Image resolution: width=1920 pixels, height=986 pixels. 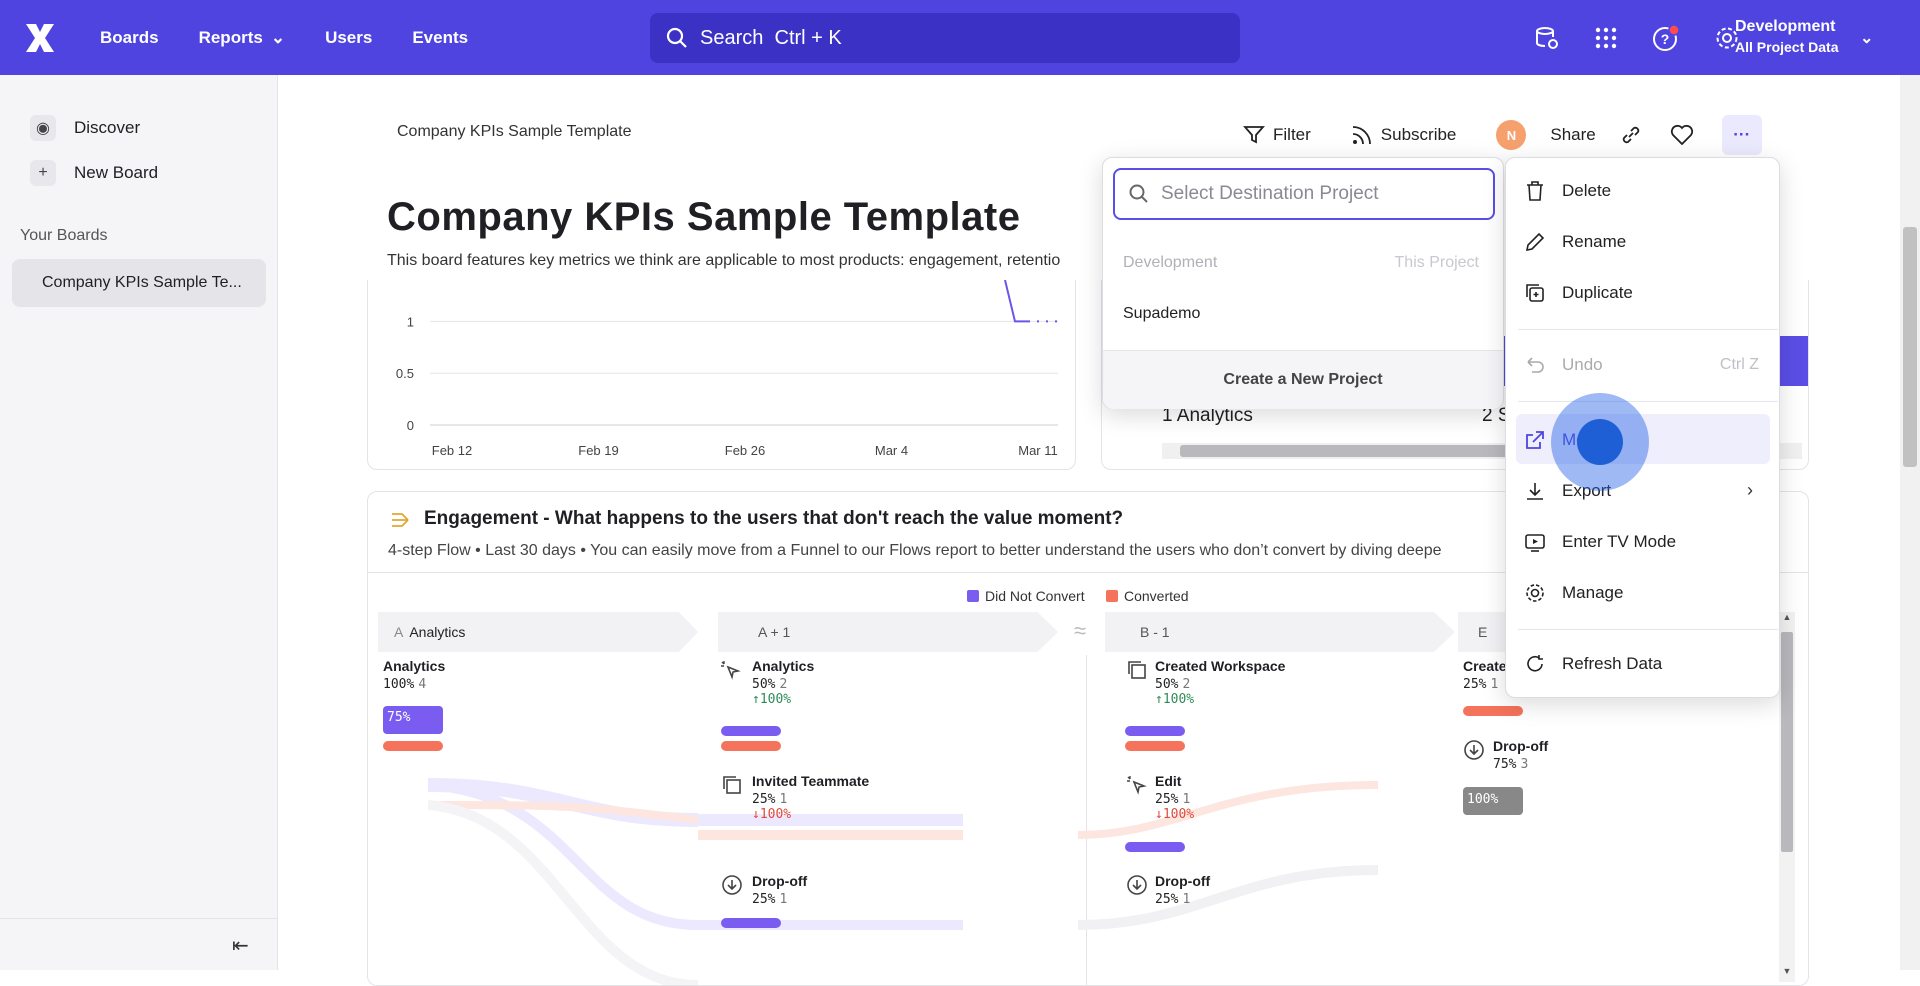 I want to click on sidebar-item-label: Discover, so click(x=107, y=127).